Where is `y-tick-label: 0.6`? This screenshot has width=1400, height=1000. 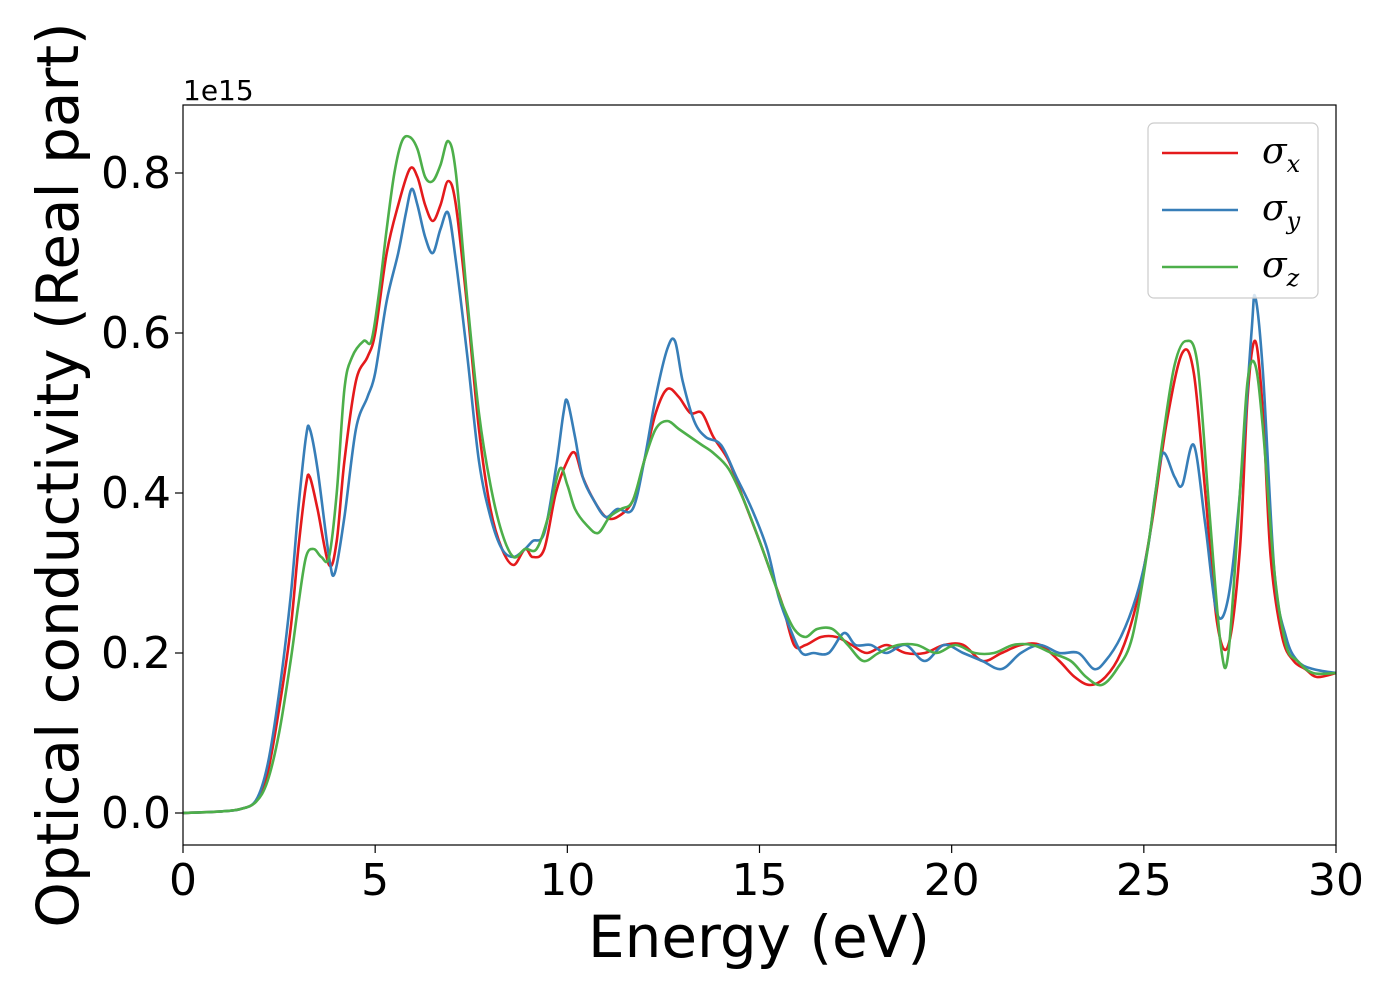 y-tick-label: 0.6 is located at coordinates (136, 333).